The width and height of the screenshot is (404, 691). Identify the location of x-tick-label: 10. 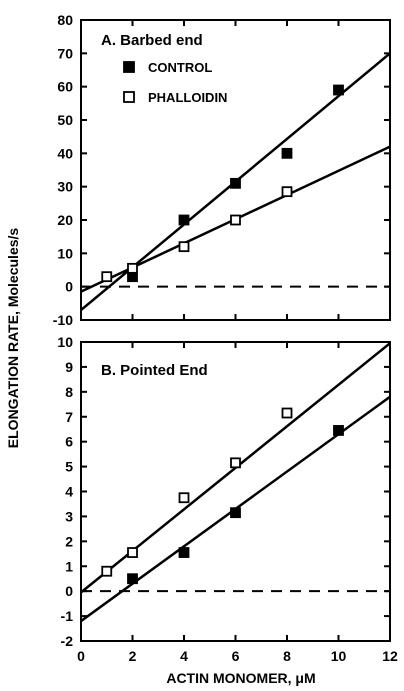
(339, 656).